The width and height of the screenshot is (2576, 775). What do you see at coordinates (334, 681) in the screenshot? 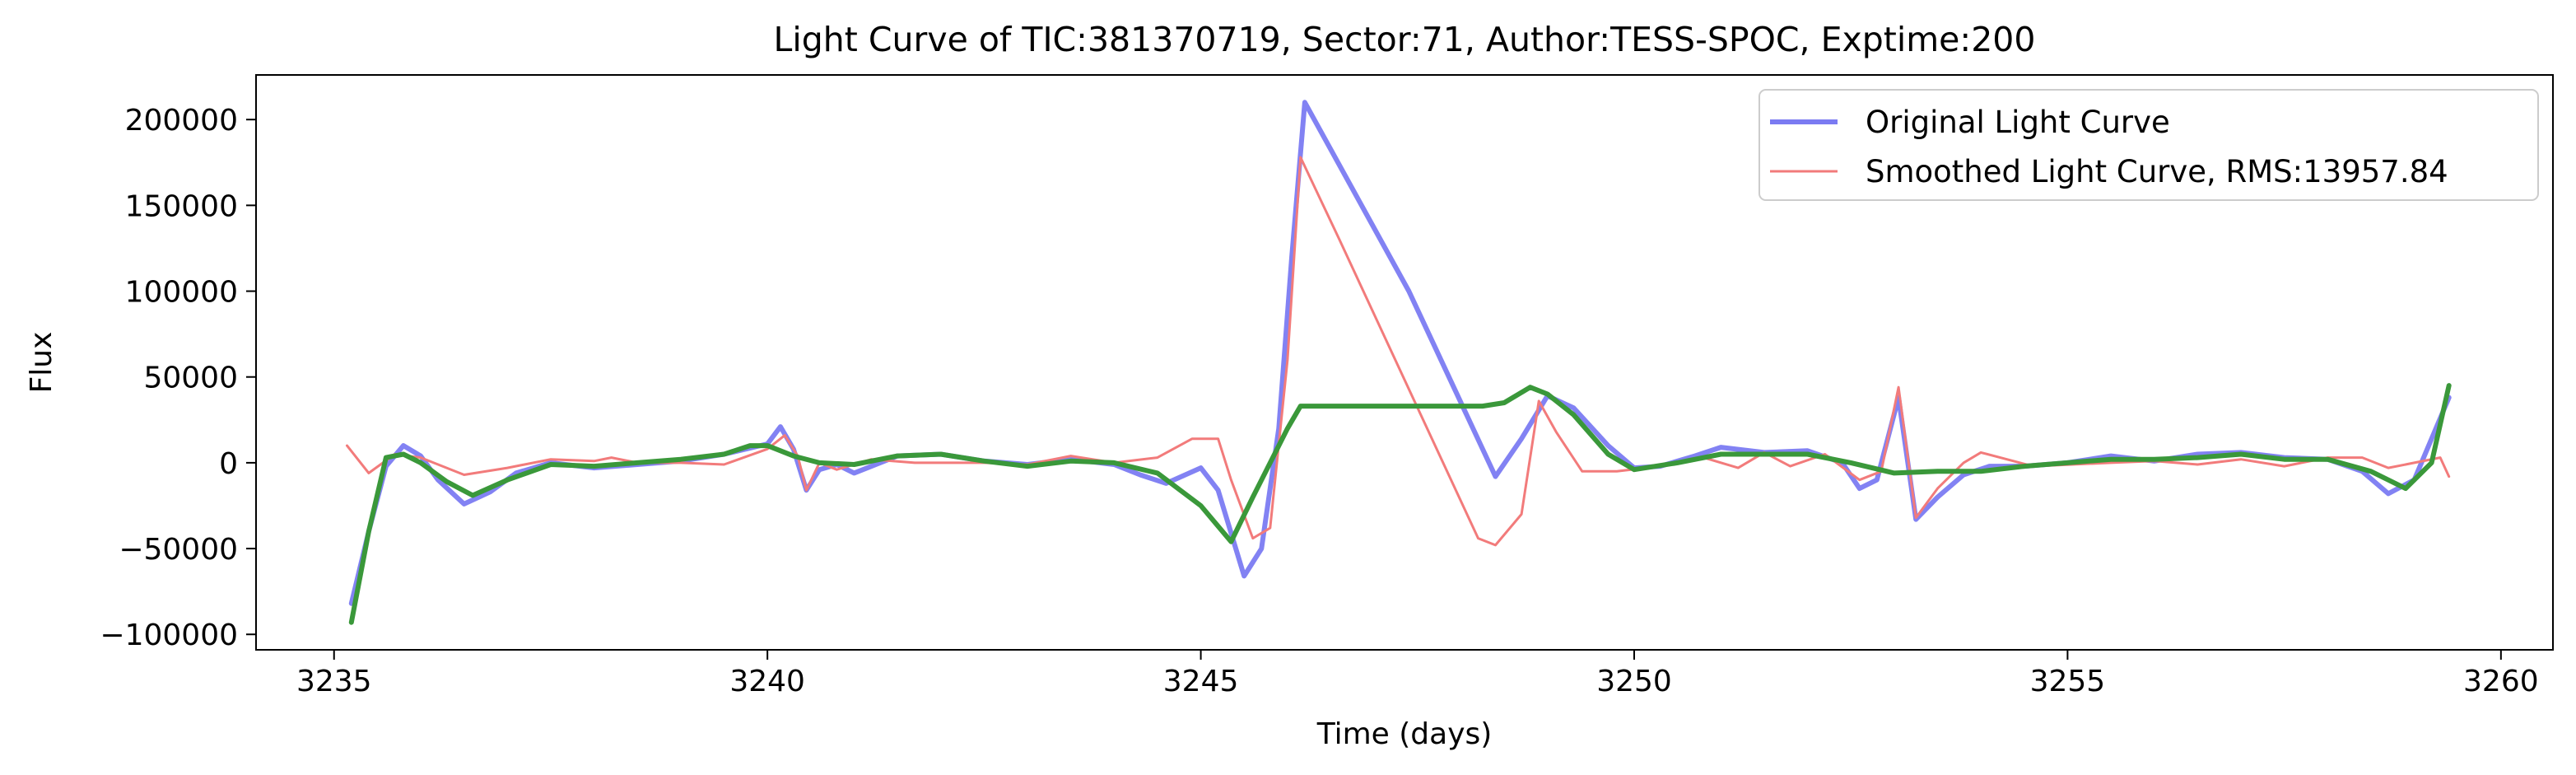
I see `x-tick-label: 3235` at bounding box center [334, 681].